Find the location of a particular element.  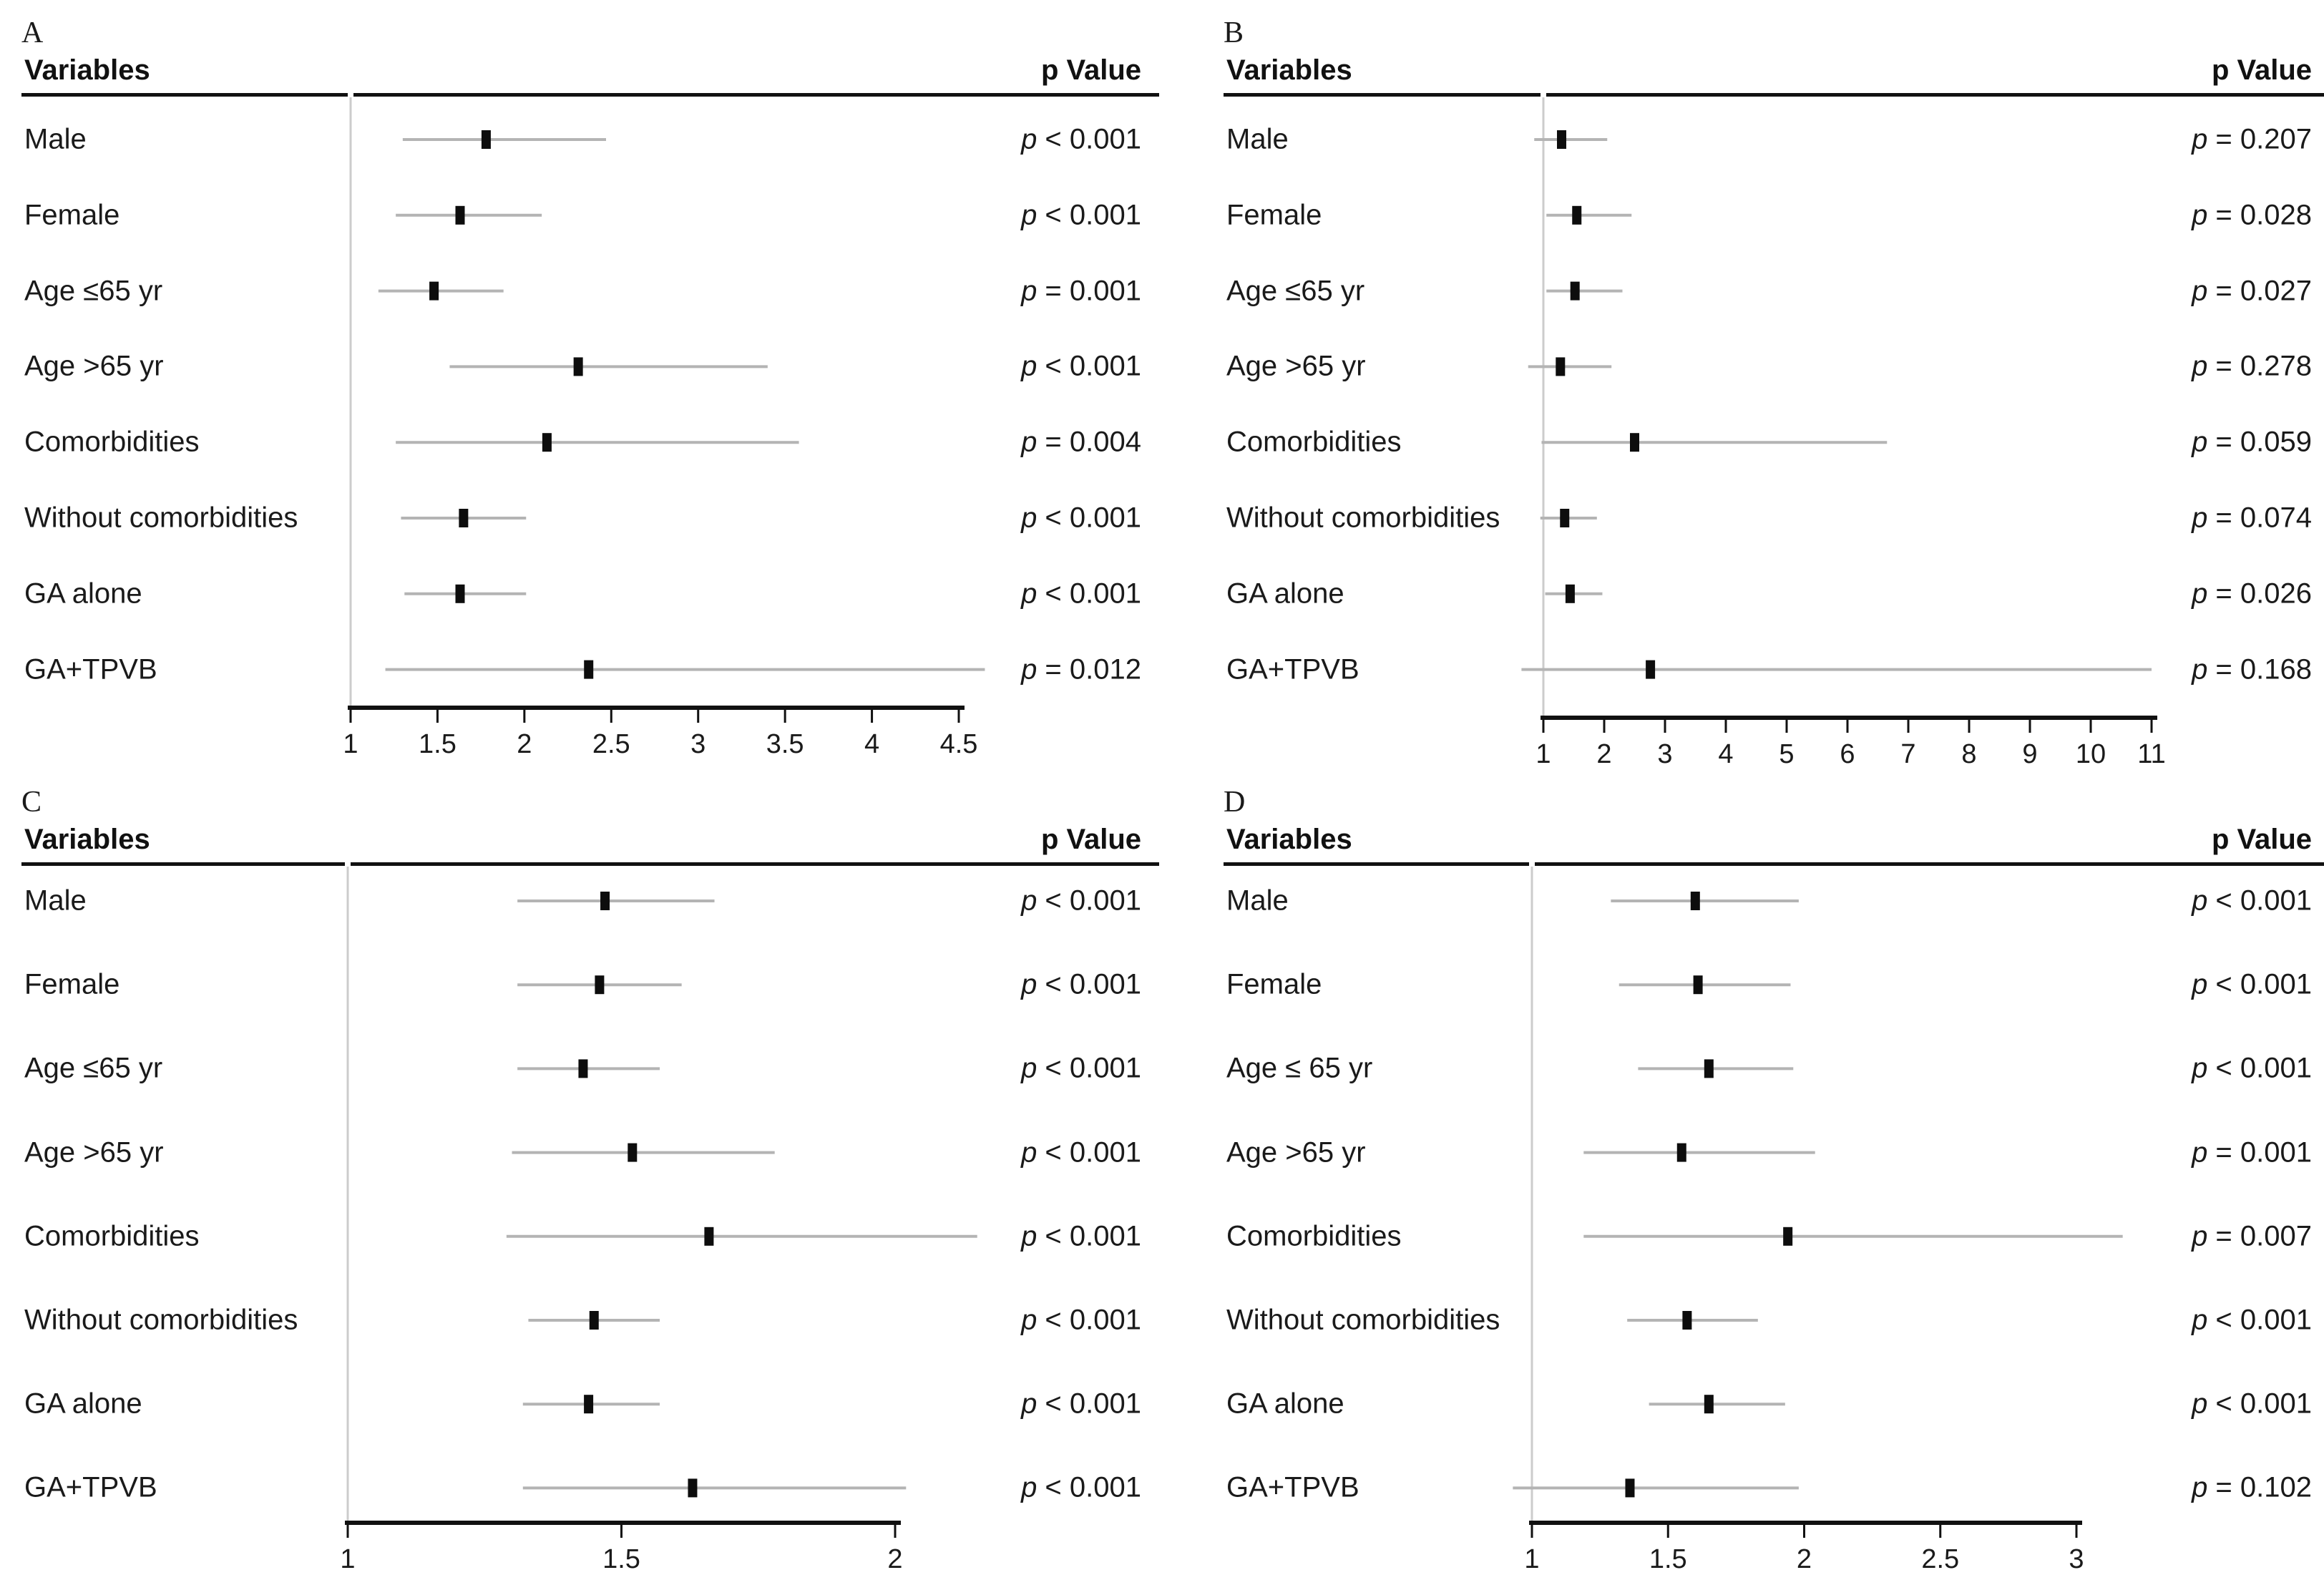

x-axis-tick-label: 9 is located at coordinates (2030, 754).